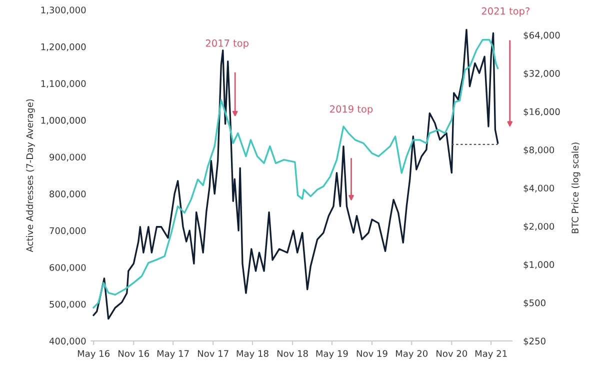 This screenshot has height=365, width=596. What do you see at coordinates (506, 12) in the screenshot?
I see `annotation: 2021 top?` at bounding box center [506, 12].